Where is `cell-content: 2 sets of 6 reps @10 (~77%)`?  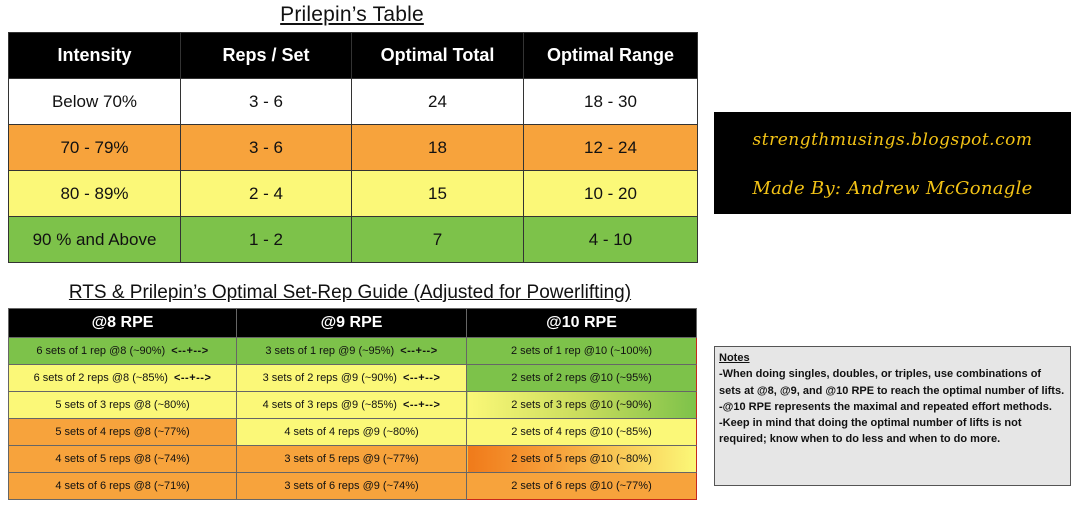
cell-content: 2 sets of 6 reps @10 (~77%) is located at coordinates (581, 486).